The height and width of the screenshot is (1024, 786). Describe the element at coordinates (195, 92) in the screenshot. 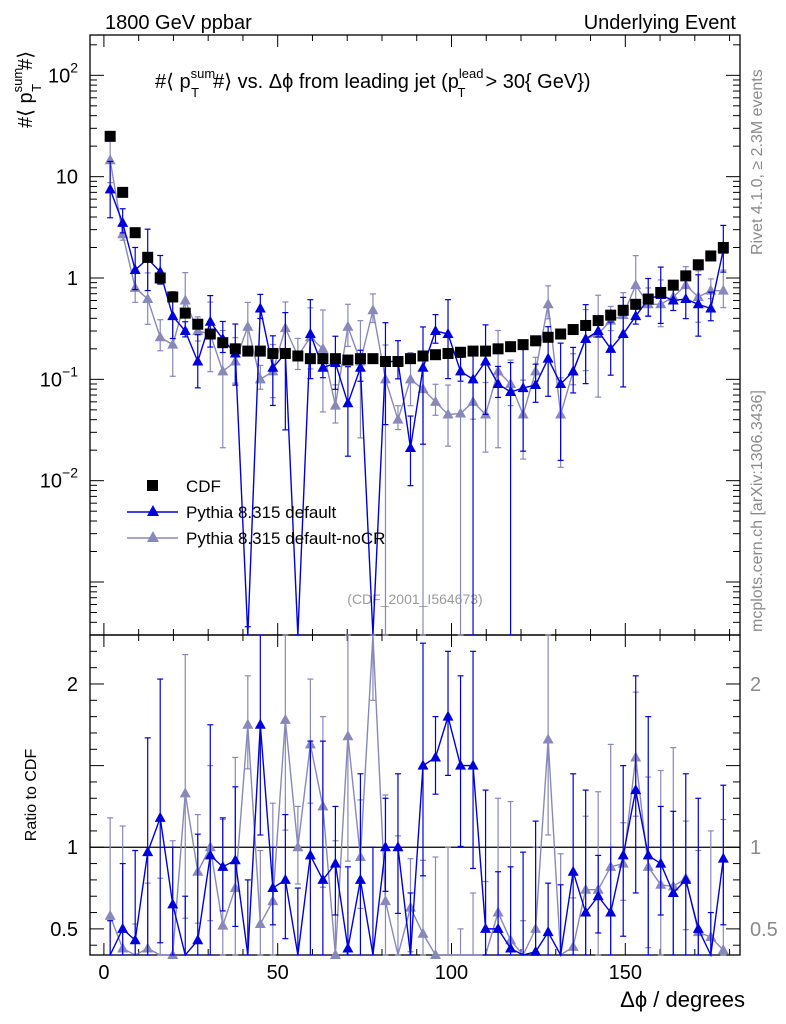

I see `title-T: T` at that location.